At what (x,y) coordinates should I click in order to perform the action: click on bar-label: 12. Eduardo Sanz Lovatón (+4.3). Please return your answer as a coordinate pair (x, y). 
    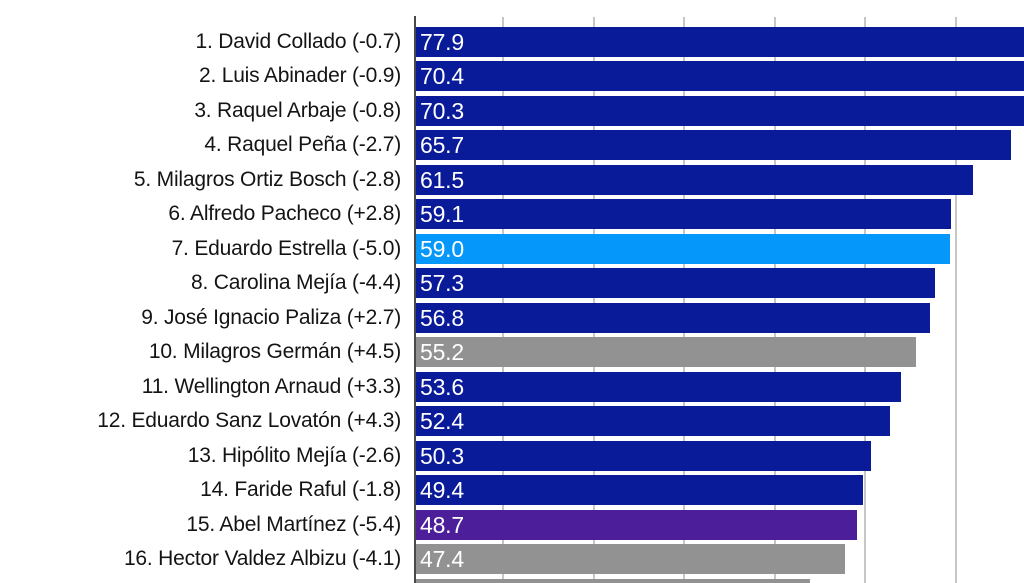
    Looking at the image, I should click on (249, 420).